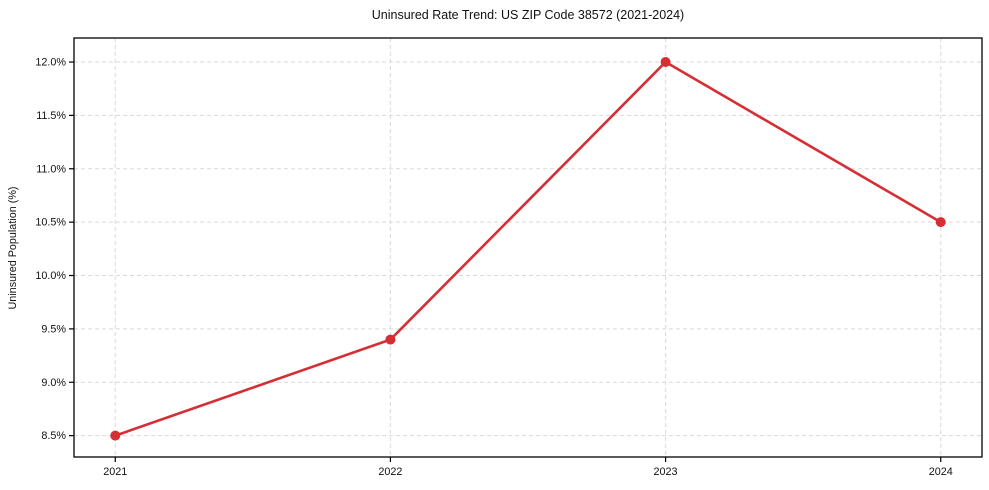 The image size is (989, 490). Describe the element at coordinates (50, 223) in the screenshot. I see `y-tick-label: 10.5%` at that location.